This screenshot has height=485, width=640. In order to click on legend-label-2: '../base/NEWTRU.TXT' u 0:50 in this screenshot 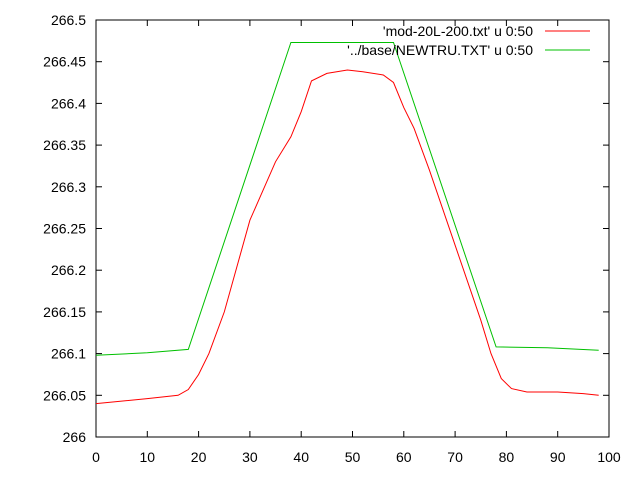, I will do `click(440, 50)`.